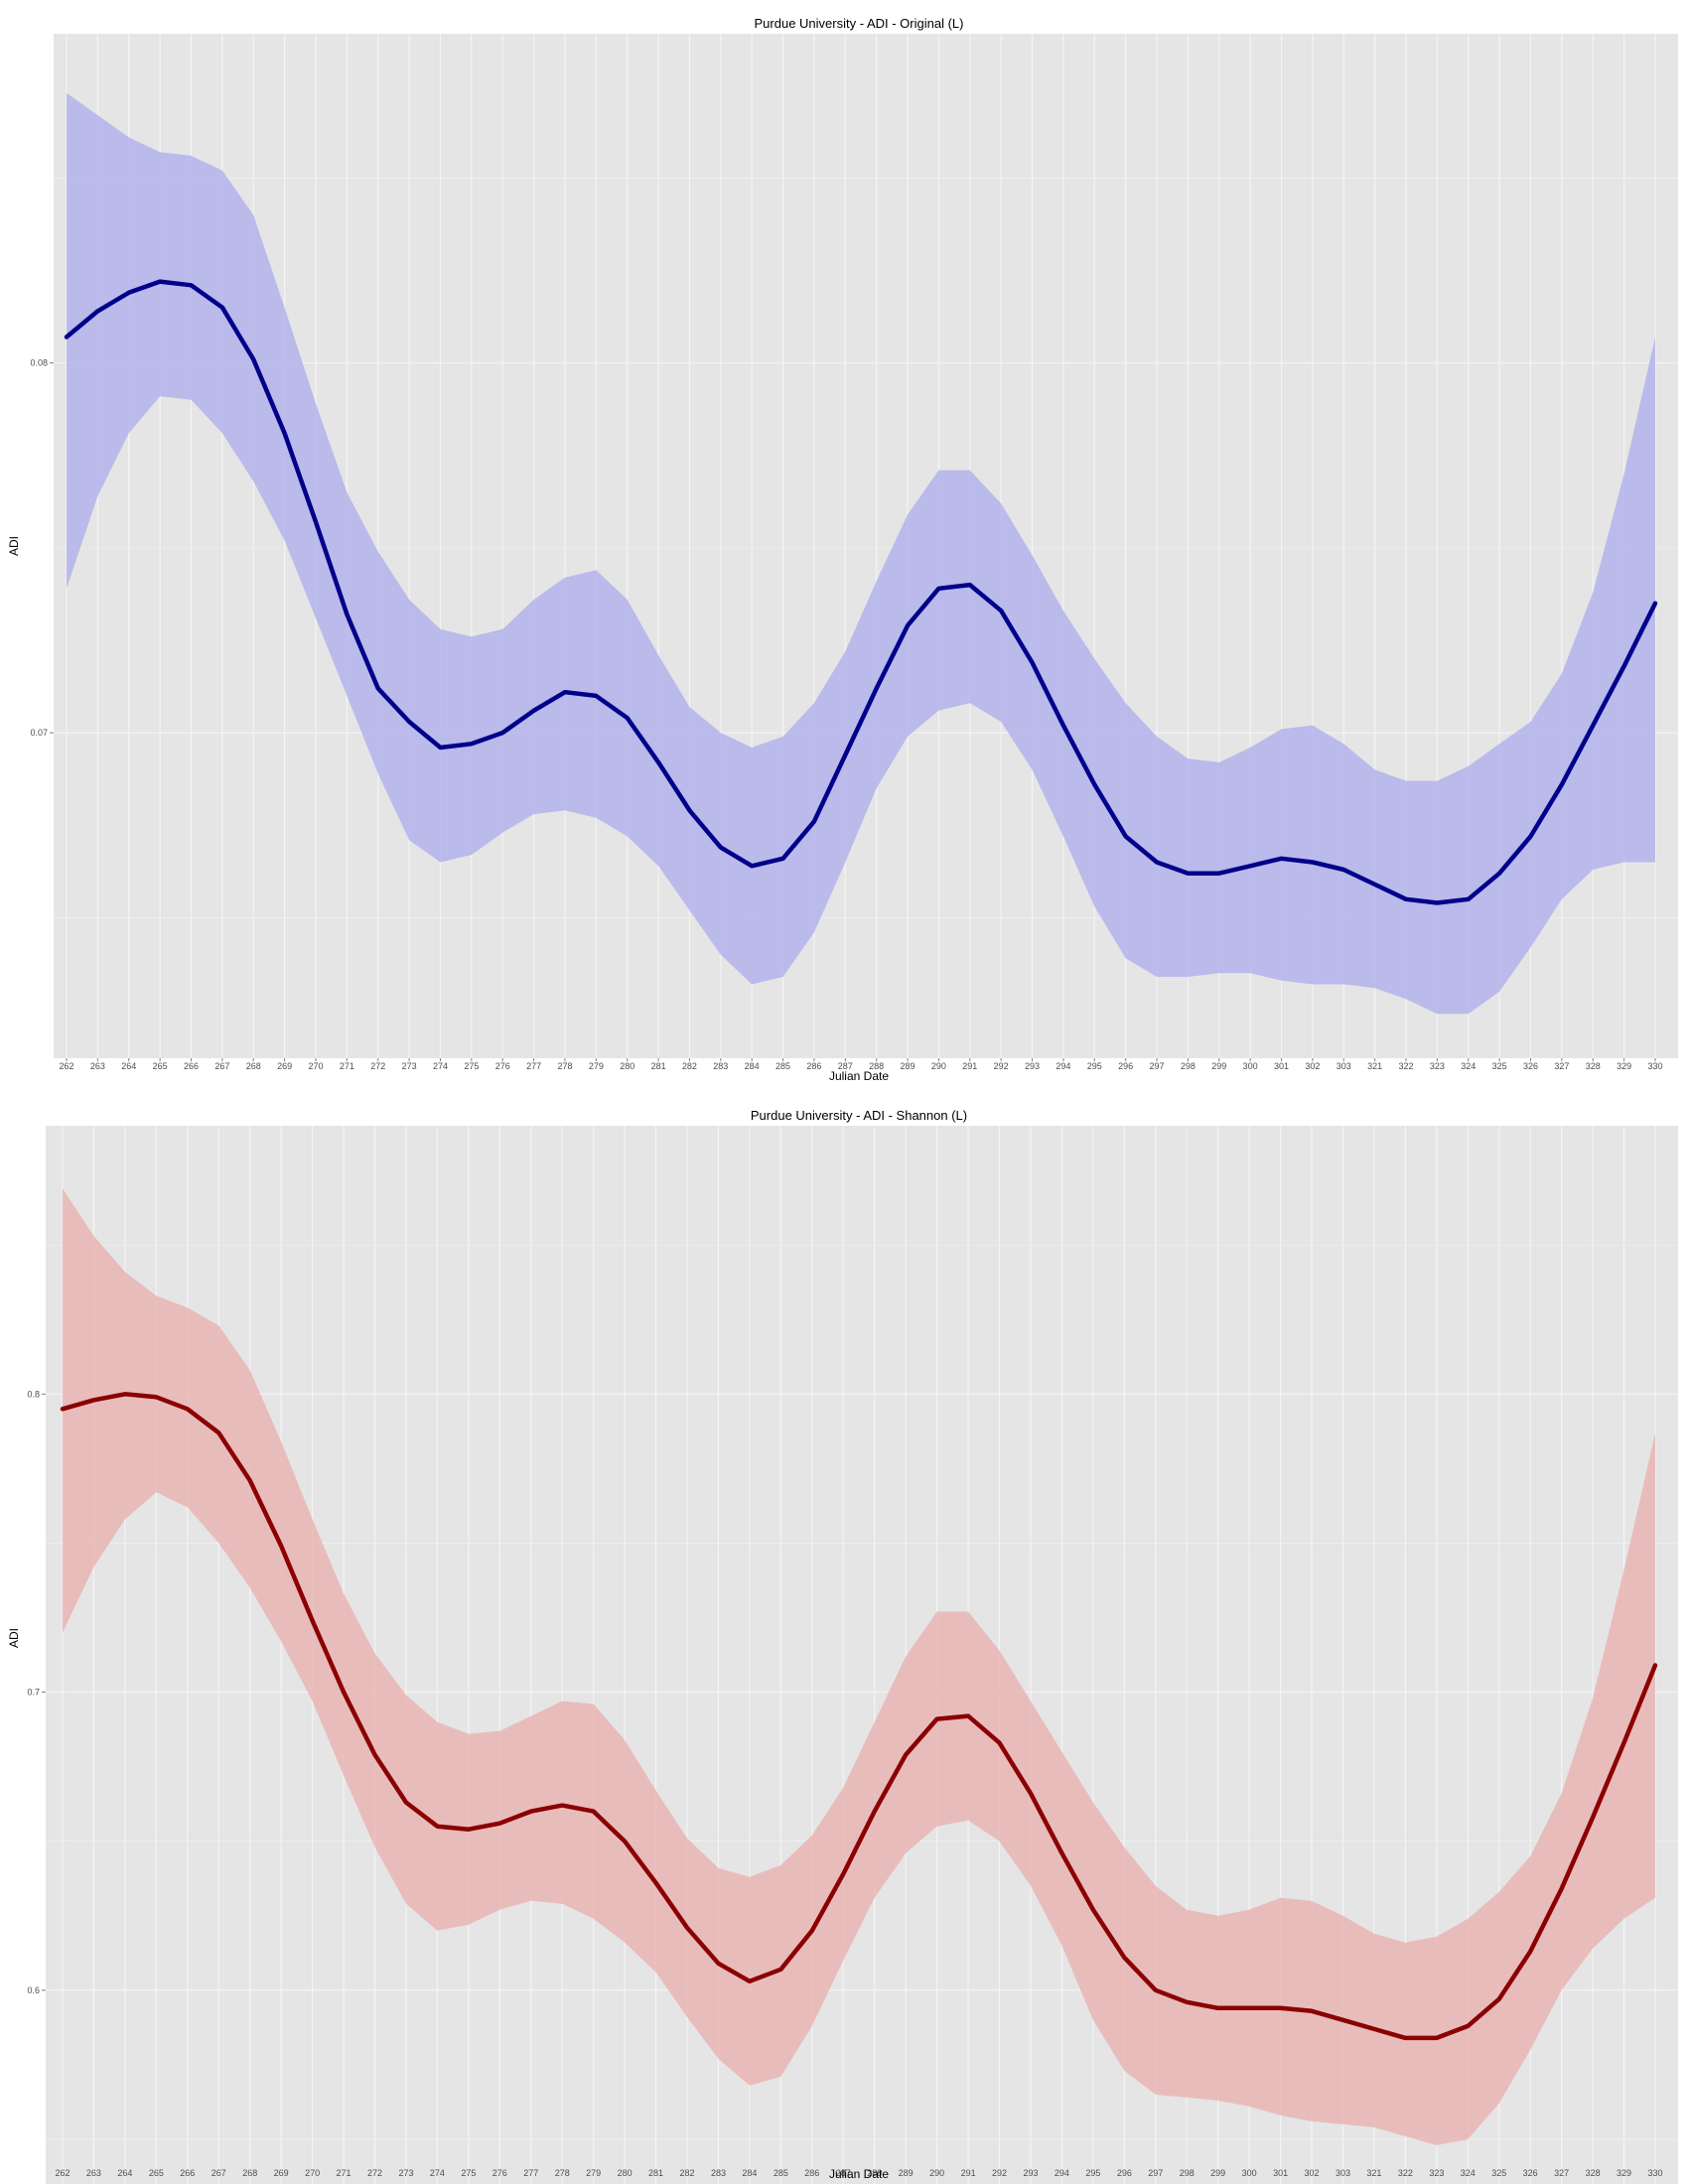 The width and height of the screenshot is (1688, 2184). I want to click on x-tick-label: 295, so click(1092, 2173).